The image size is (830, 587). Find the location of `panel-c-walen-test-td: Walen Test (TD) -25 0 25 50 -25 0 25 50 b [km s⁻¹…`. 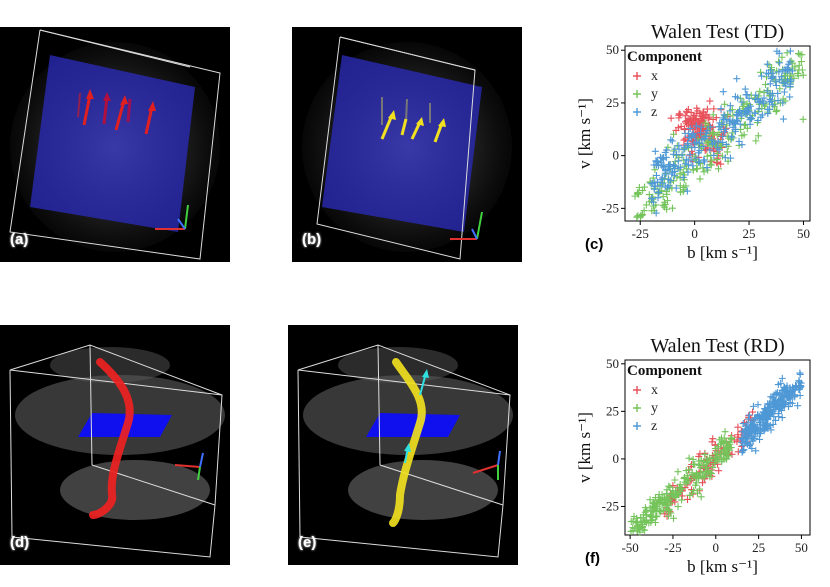

panel-c-walen-test-td: Walen Test (TD) -25 0 25 50 -25 0 25 50 b [km s⁻¹… is located at coordinates (700, 143).